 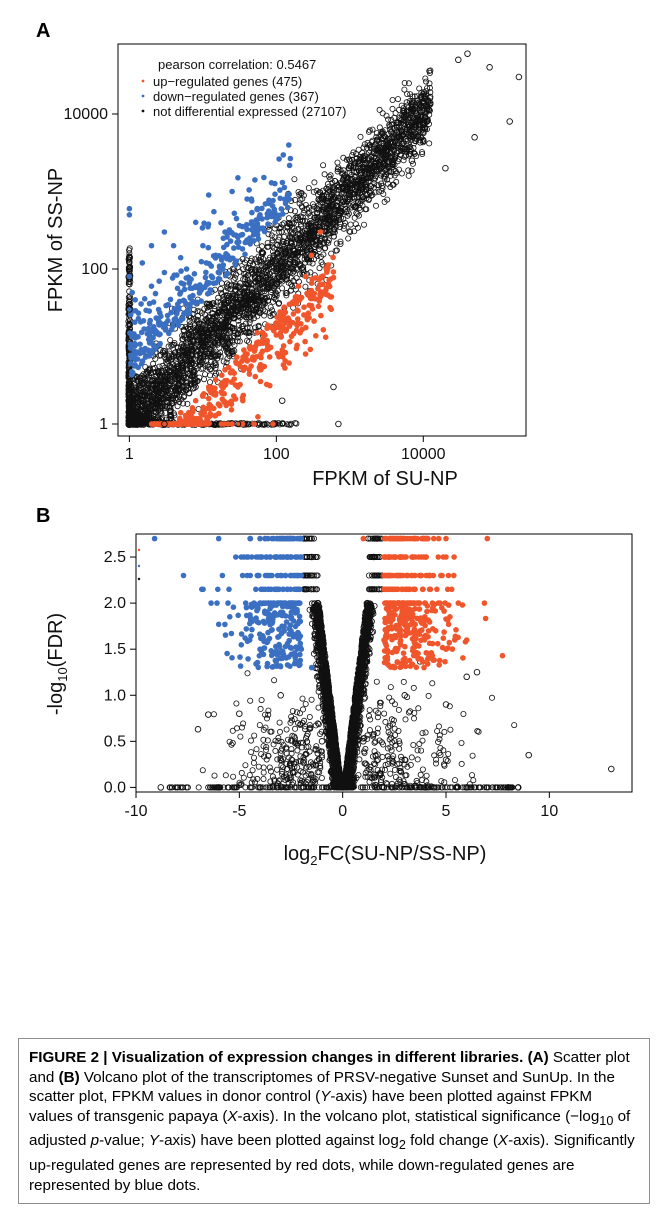 What do you see at coordinates (227, 81) in the screenshot?
I see `legend-up: up−regulated genes (475)` at bounding box center [227, 81].